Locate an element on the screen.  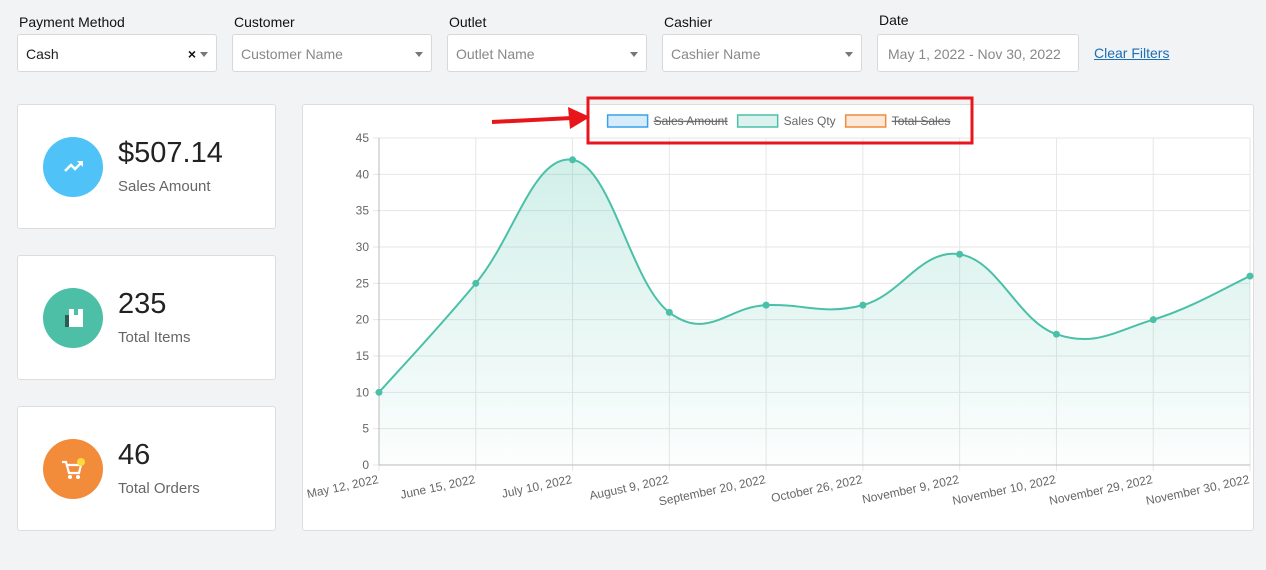
stat-card: $507.14 Sales Amount is located at coordinates (146, 166).